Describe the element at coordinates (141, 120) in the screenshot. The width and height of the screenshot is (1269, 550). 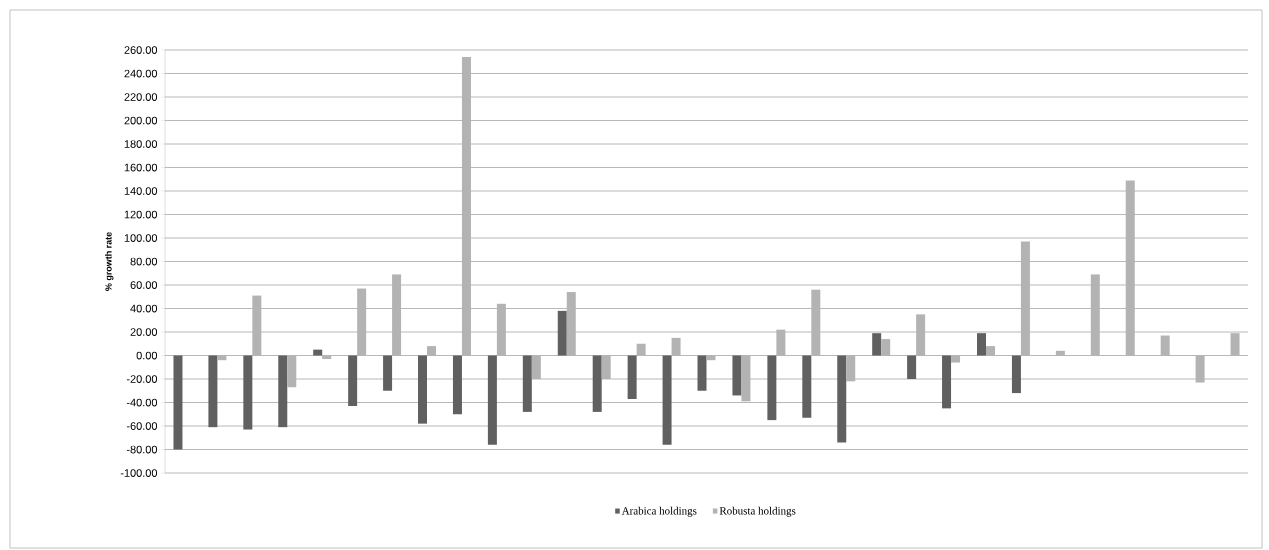
I see `y-tick-label: 200.00` at that location.